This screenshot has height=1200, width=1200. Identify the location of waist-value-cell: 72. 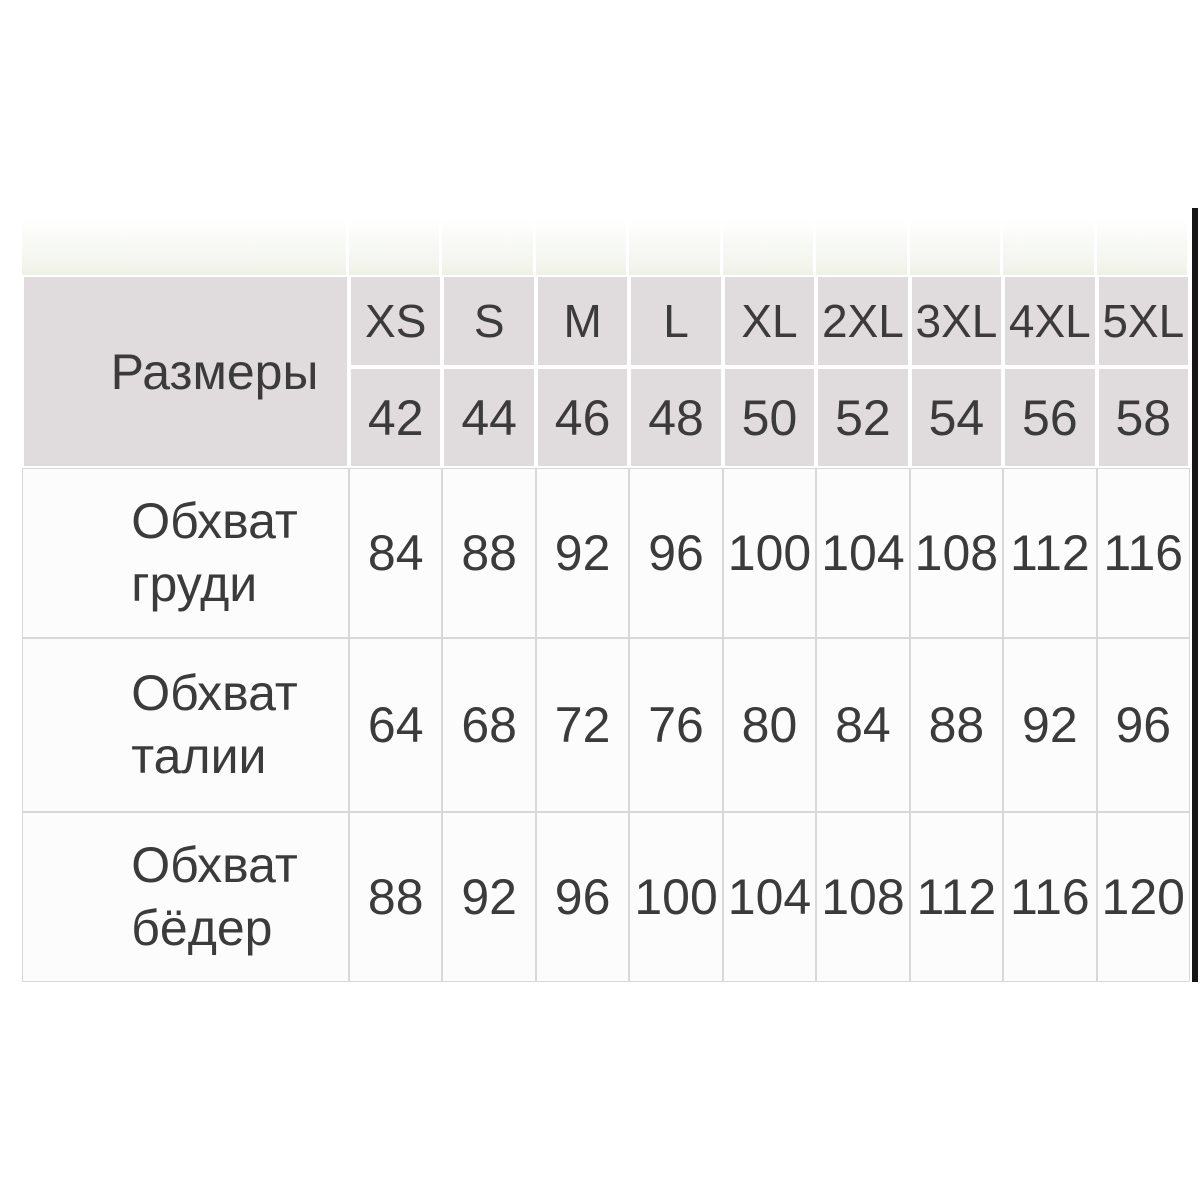
(582, 725).